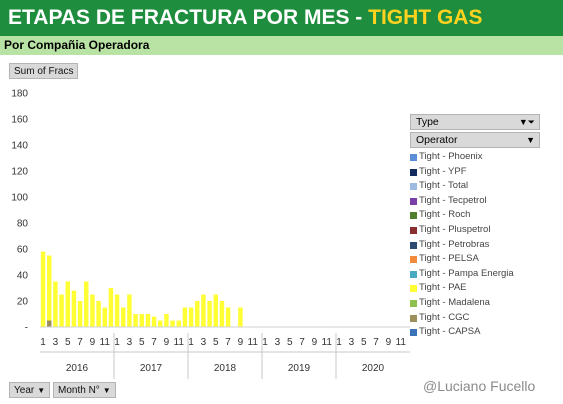 The height and width of the screenshot is (404, 563). I want to click on year-label: 2018, so click(225, 368).